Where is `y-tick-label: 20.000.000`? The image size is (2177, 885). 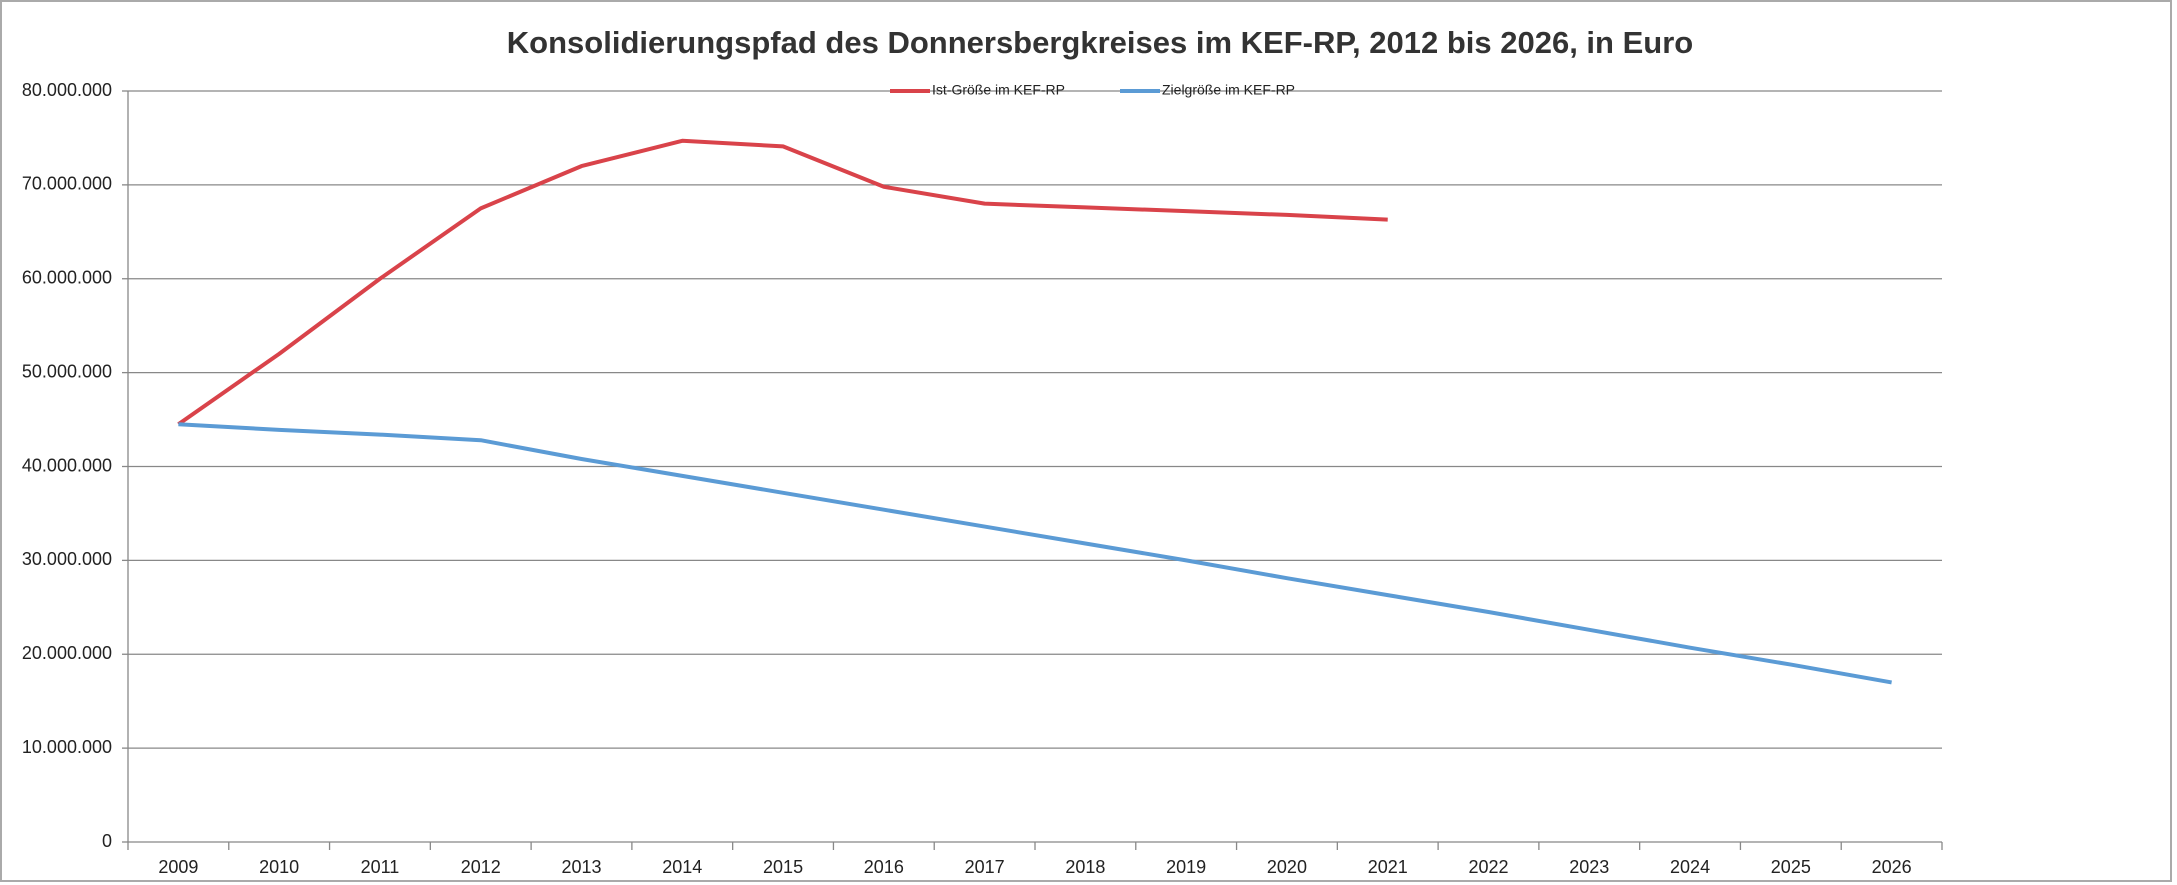
y-tick-label: 20.000.000 is located at coordinates (67, 653).